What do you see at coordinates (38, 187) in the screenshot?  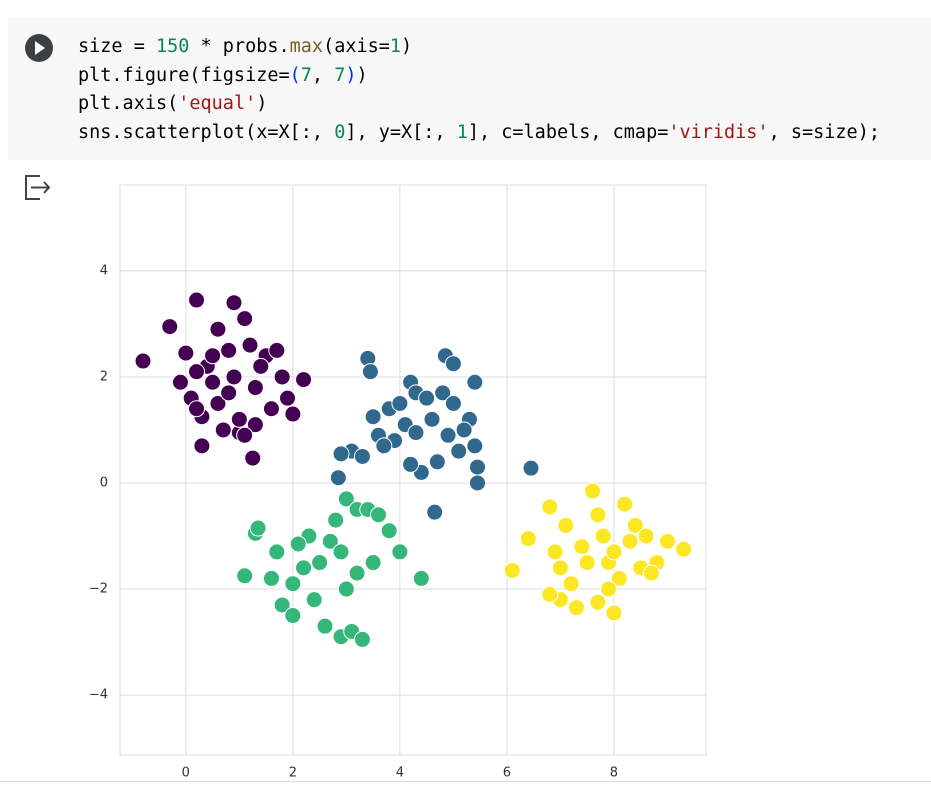 I see `output-icon` at bounding box center [38, 187].